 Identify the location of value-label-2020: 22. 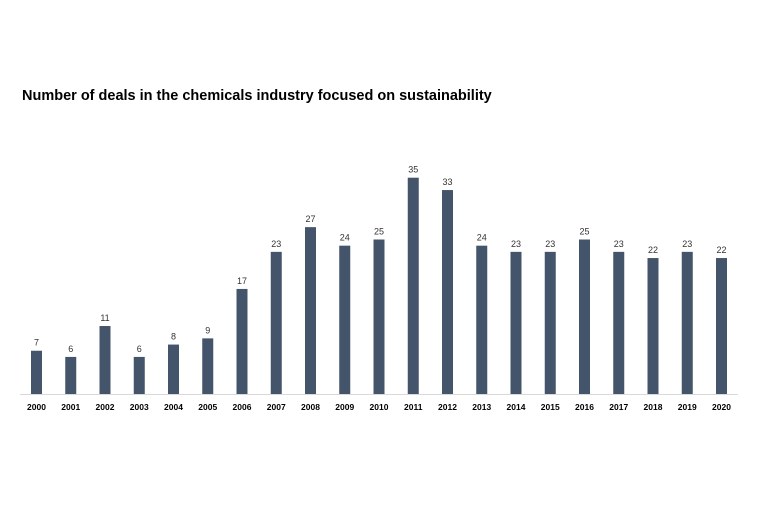
(721, 250).